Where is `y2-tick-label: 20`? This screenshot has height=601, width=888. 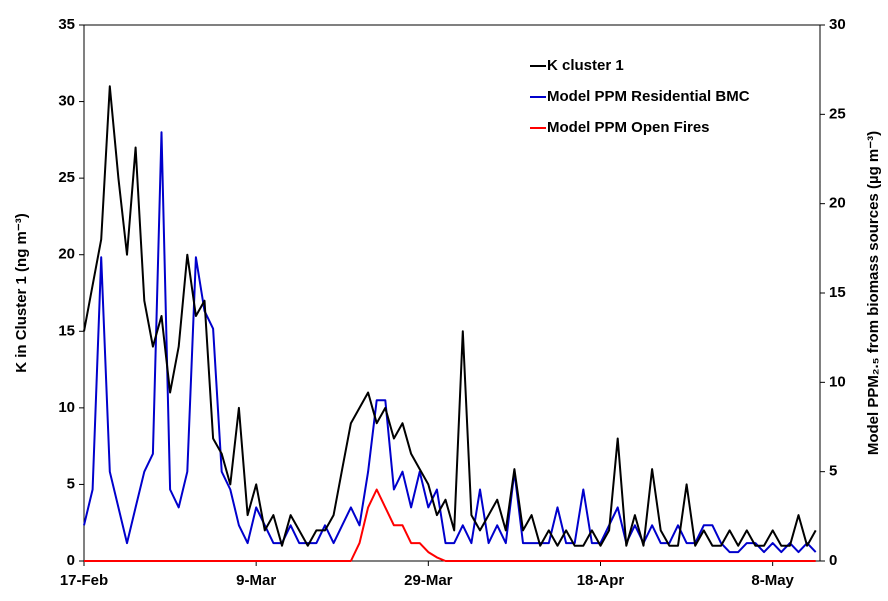 y2-tick-label: 20 is located at coordinates (837, 203).